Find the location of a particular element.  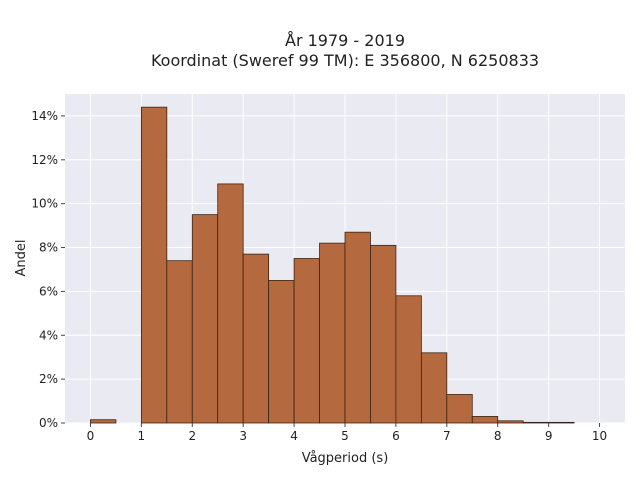

x-axis-title: Vågperiod (s) is located at coordinates (345, 458).